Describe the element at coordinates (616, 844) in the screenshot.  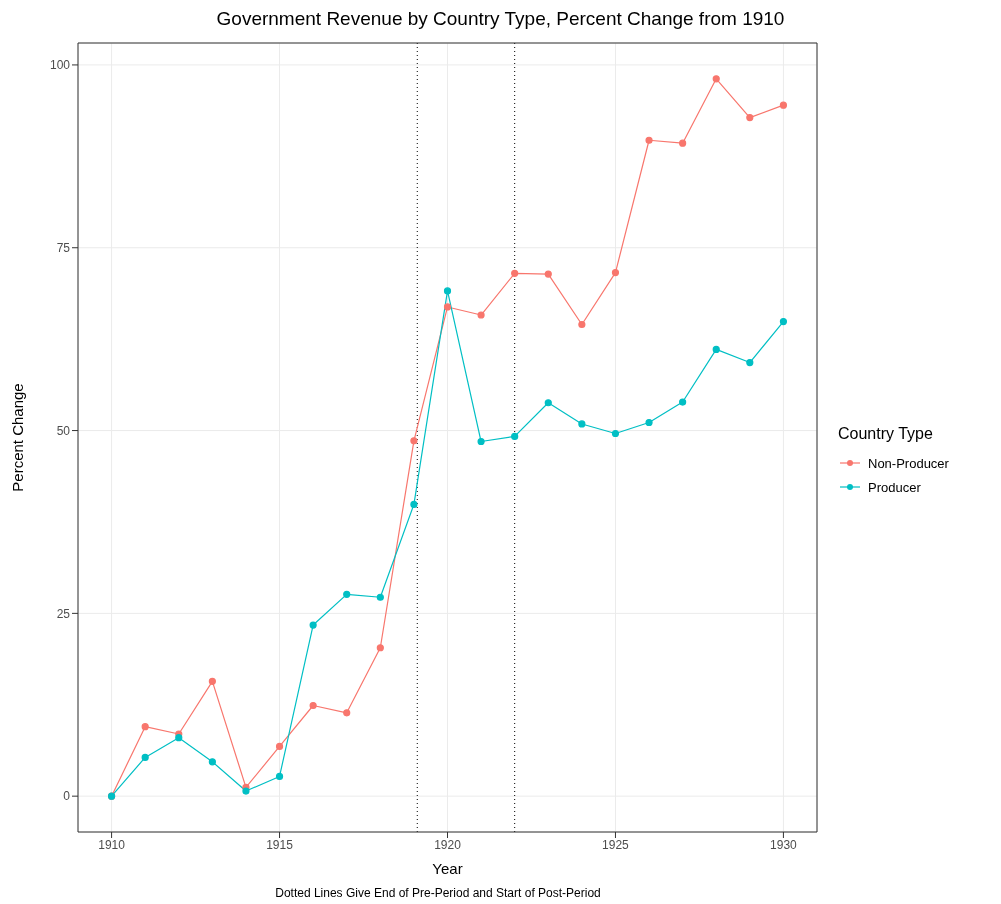
I see `x-tick-label: 1925` at that location.